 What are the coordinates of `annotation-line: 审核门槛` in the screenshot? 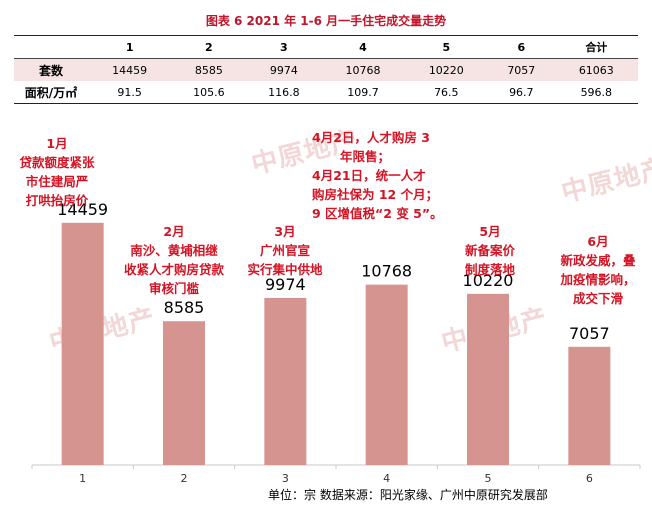 It's located at (173, 288).